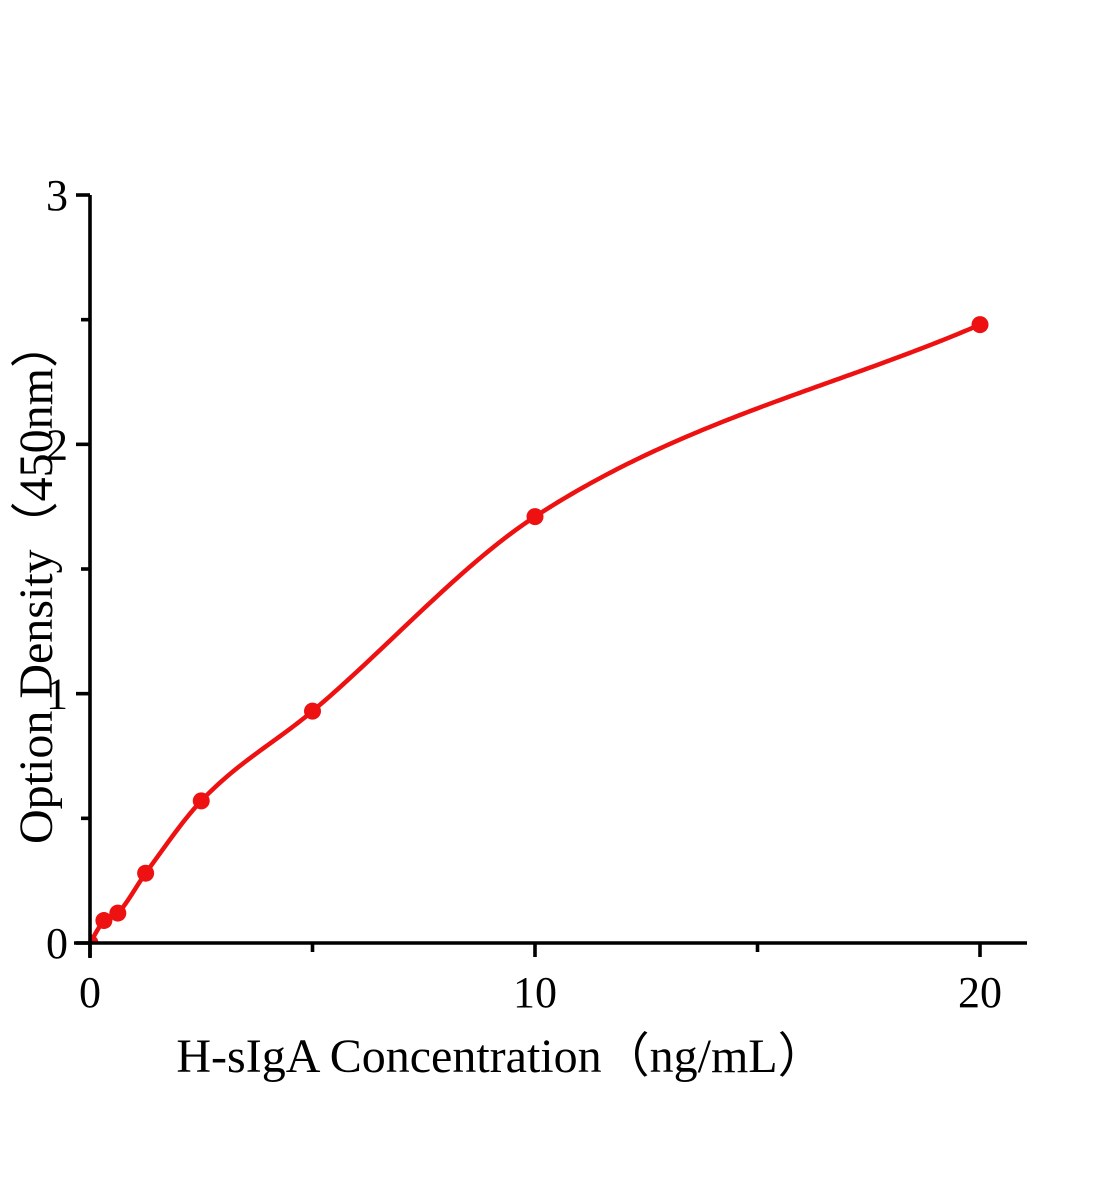  I want to click on x-tick-label: 10, so click(535, 992).